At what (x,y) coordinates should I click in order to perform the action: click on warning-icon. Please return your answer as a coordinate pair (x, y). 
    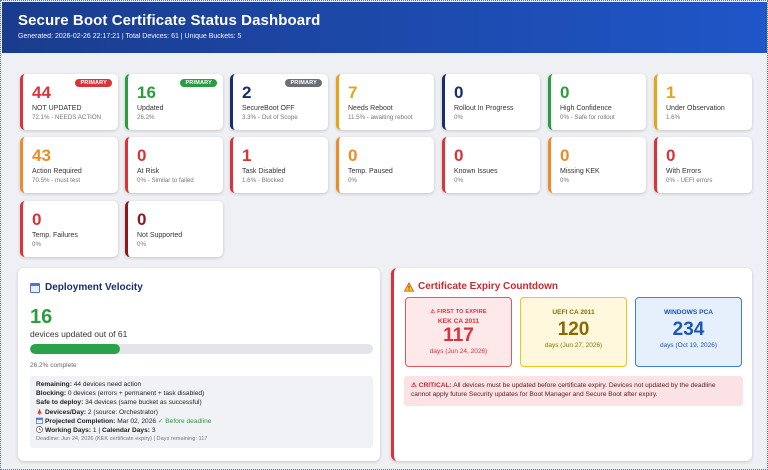
    Looking at the image, I should click on (409, 286).